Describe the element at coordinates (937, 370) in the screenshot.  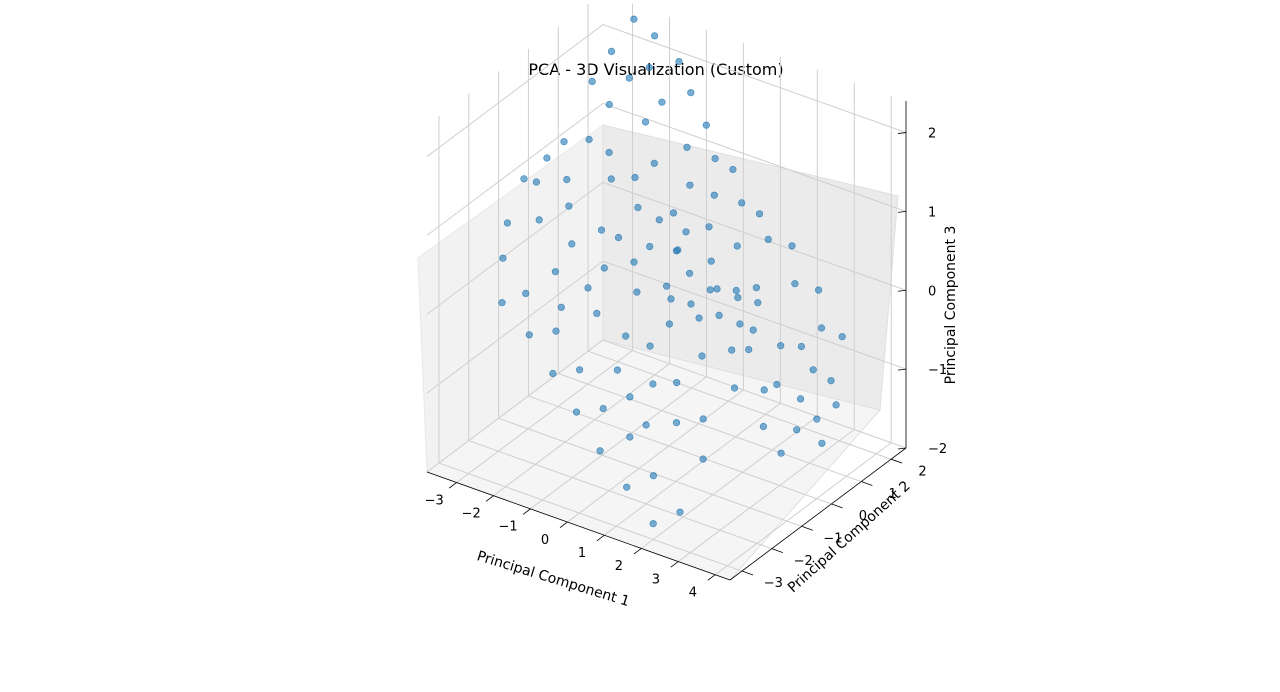
I see `z-tick-label-1: −1` at that location.